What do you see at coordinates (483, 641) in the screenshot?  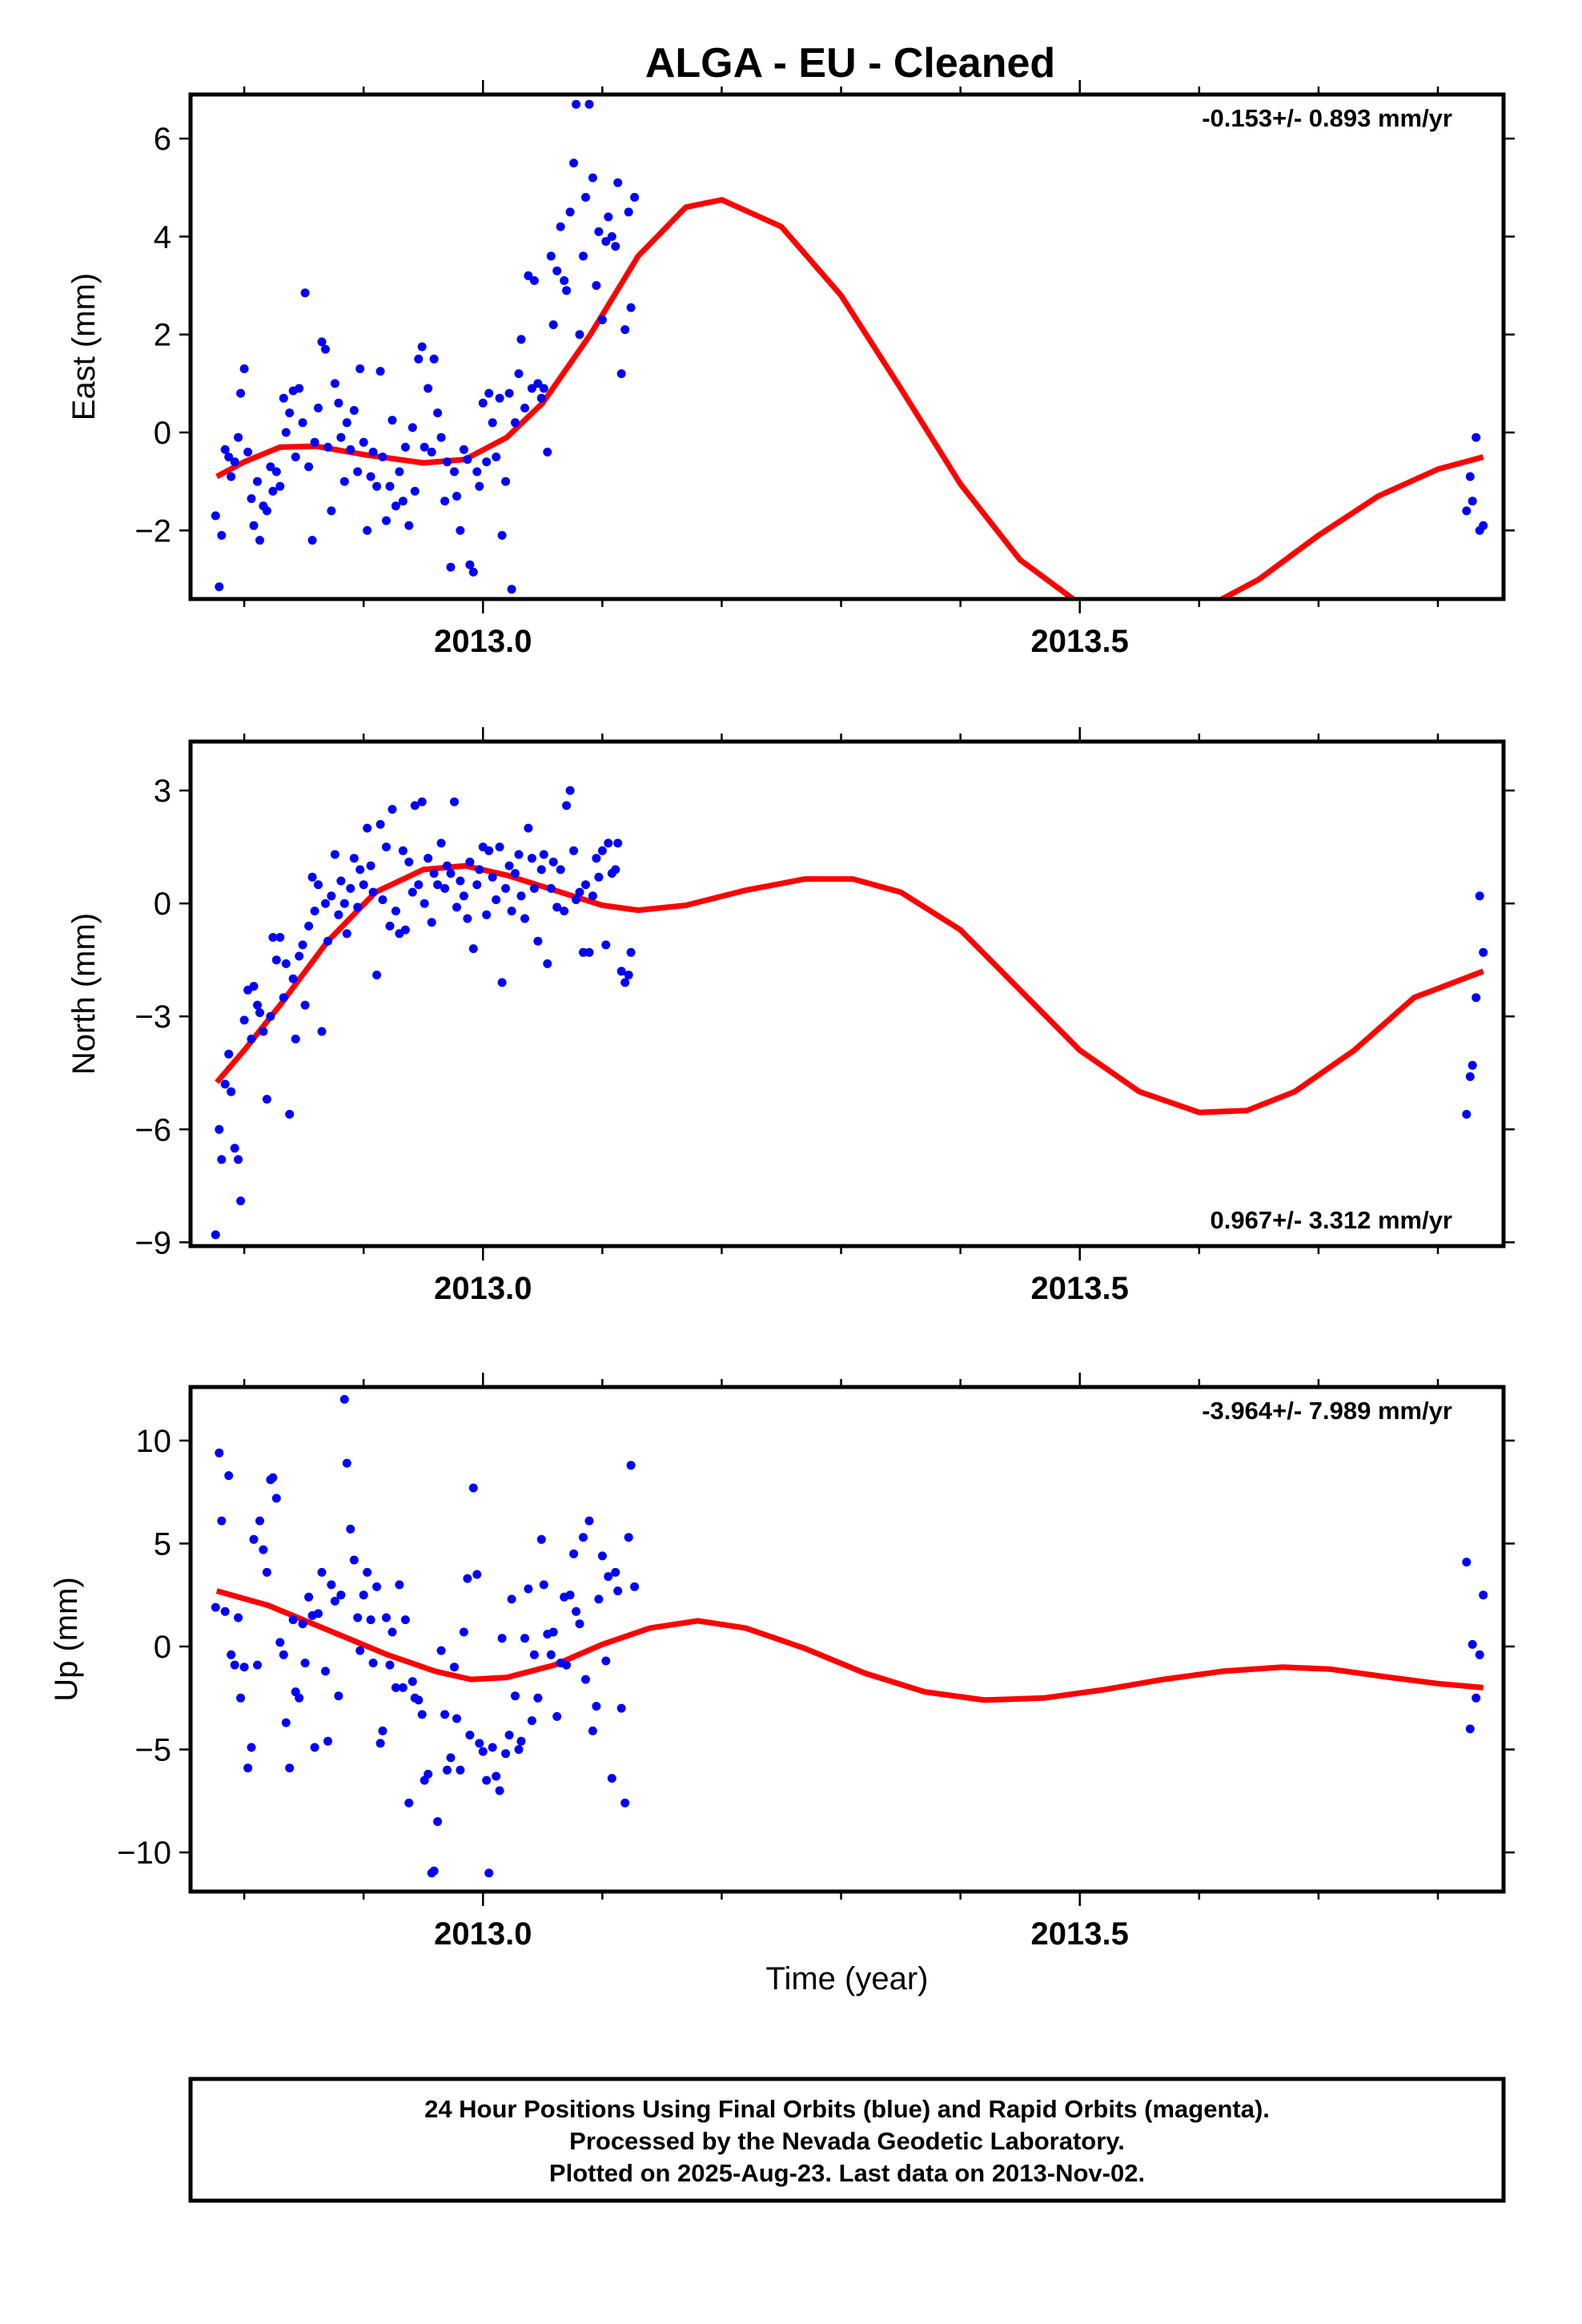 I see `east-x-tick-label: 2013.0` at bounding box center [483, 641].